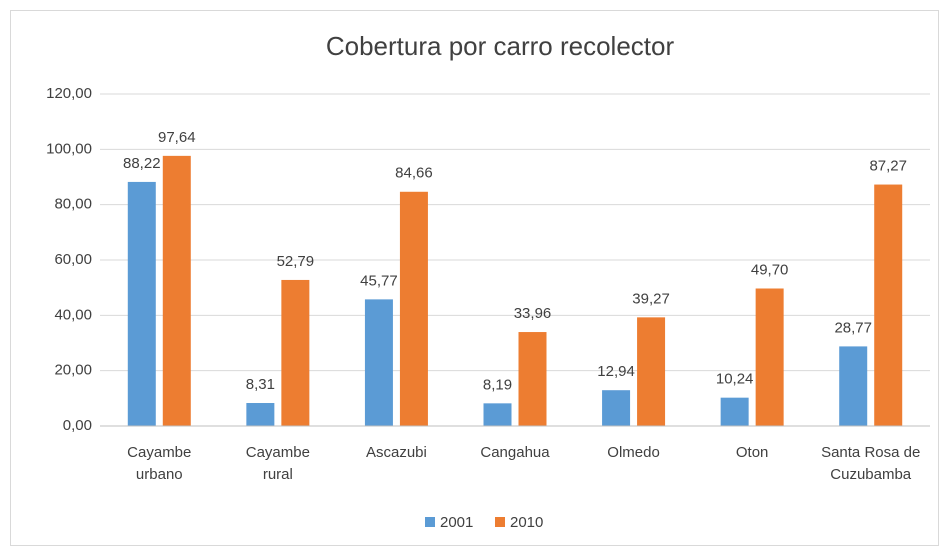 The image size is (947, 548). I want to click on x-tick-label: Cayambe rural, so click(278, 463).